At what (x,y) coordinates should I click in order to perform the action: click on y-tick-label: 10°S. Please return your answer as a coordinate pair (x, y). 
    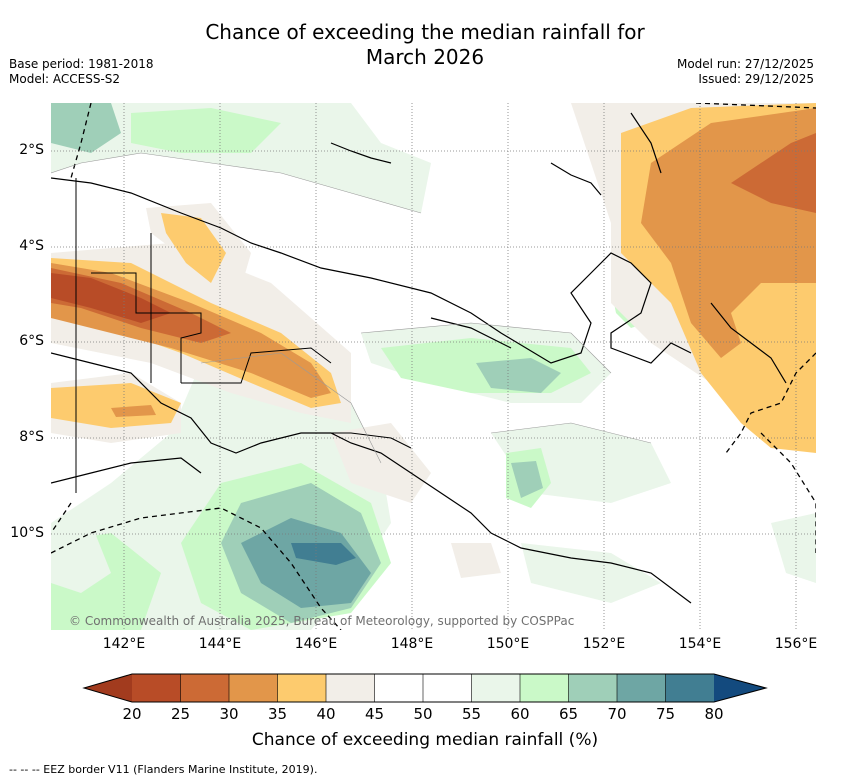
    Looking at the image, I should click on (27, 533).